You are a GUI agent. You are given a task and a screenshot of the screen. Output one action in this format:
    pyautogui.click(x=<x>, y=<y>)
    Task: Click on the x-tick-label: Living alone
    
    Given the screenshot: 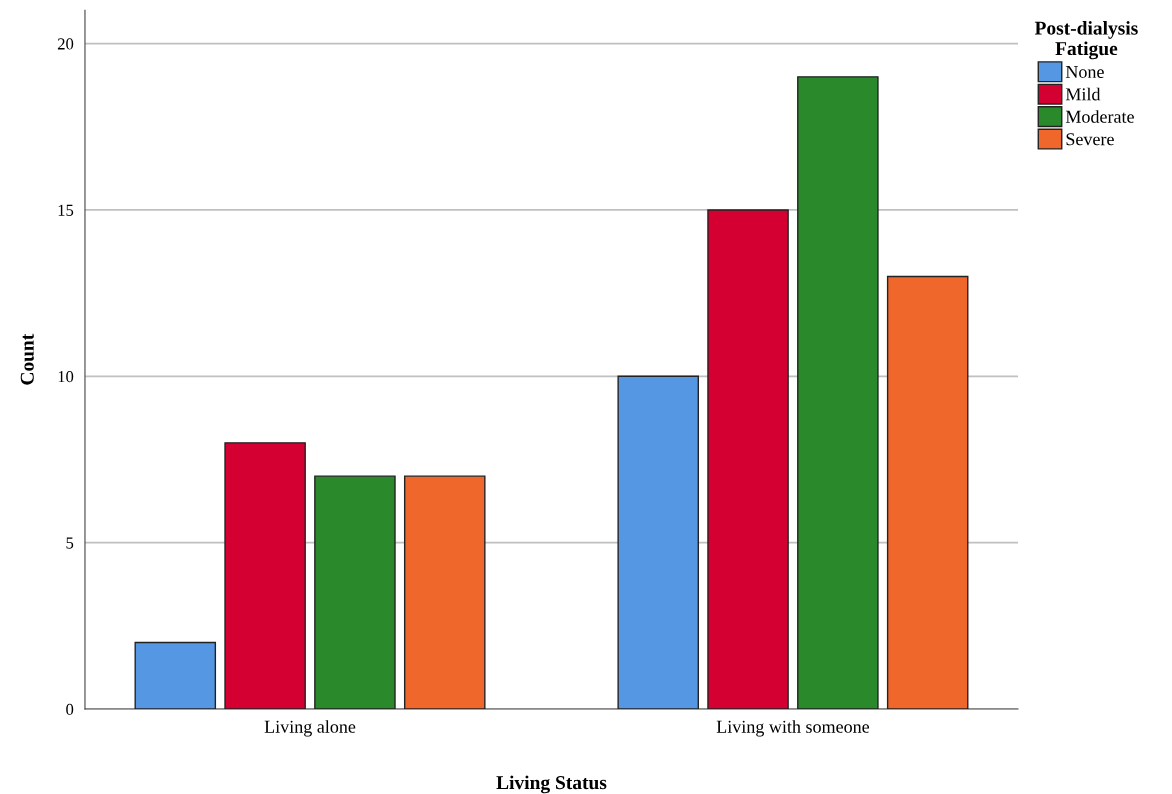 What is the action you would take?
    pyautogui.click(x=310, y=728)
    